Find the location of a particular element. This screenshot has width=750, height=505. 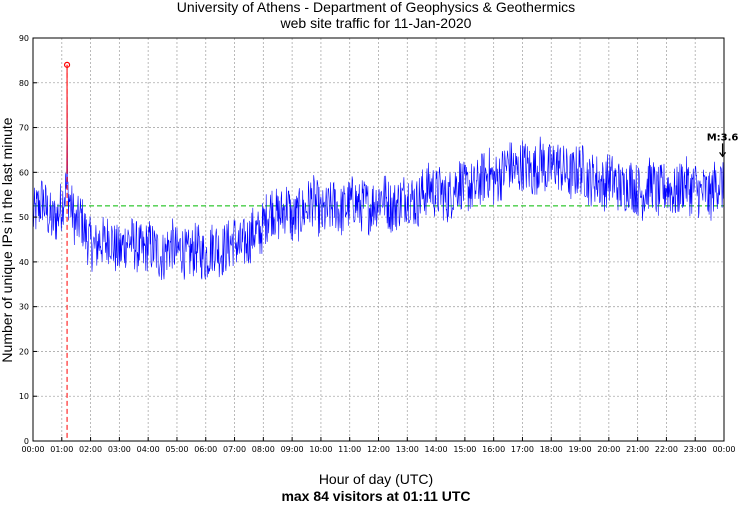

y-tick-label-5: 50 is located at coordinates (24, 217).